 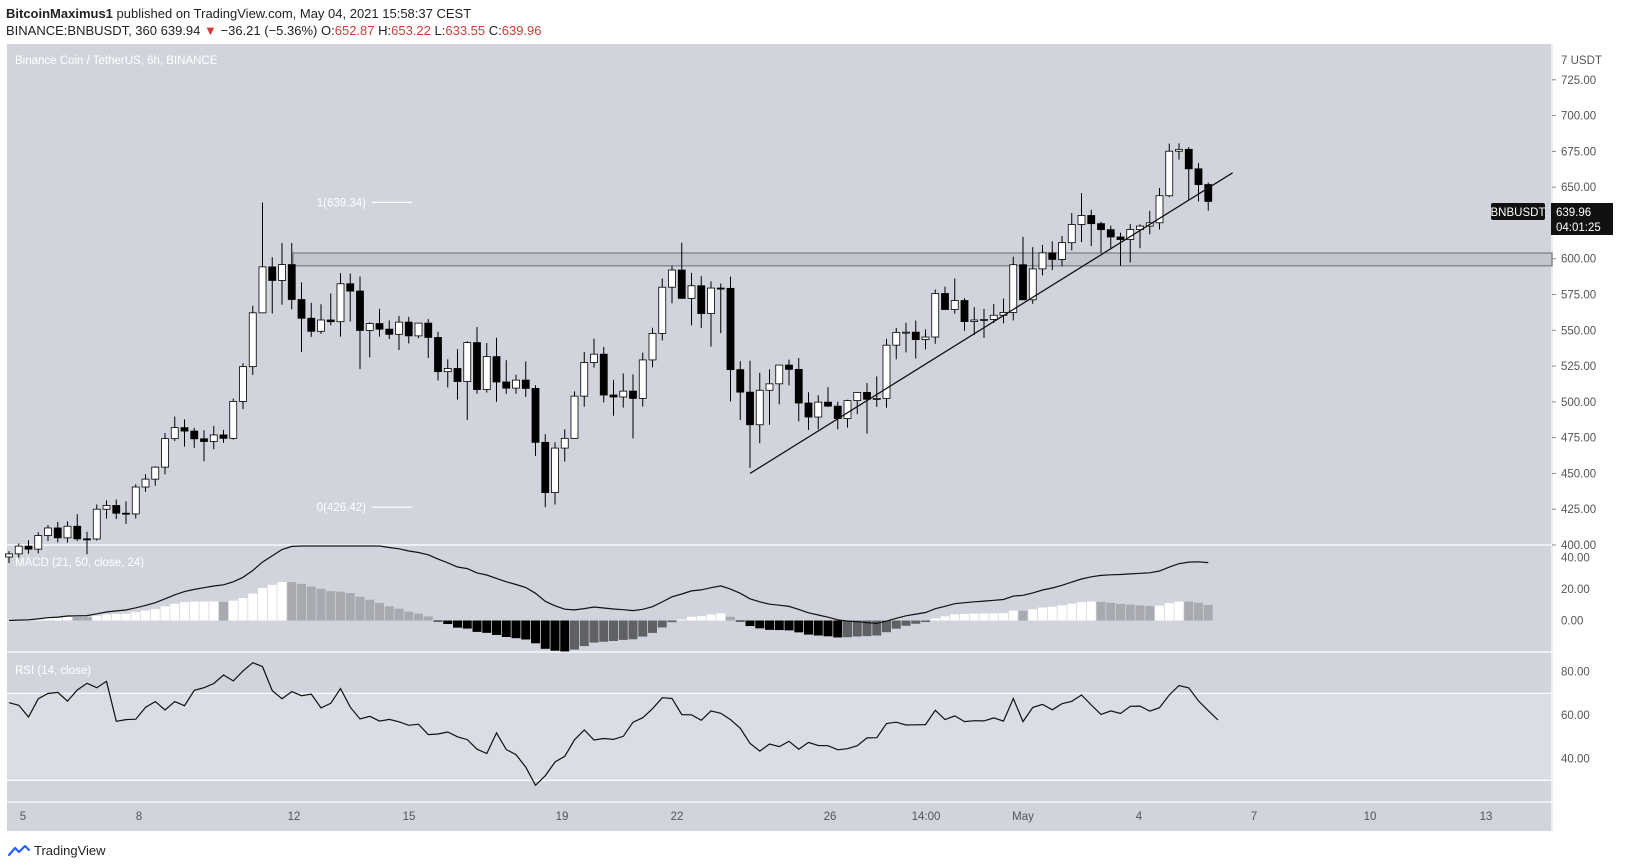 What do you see at coordinates (1578, 474) in the screenshot?
I see `price-tick-label: 450.00` at bounding box center [1578, 474].